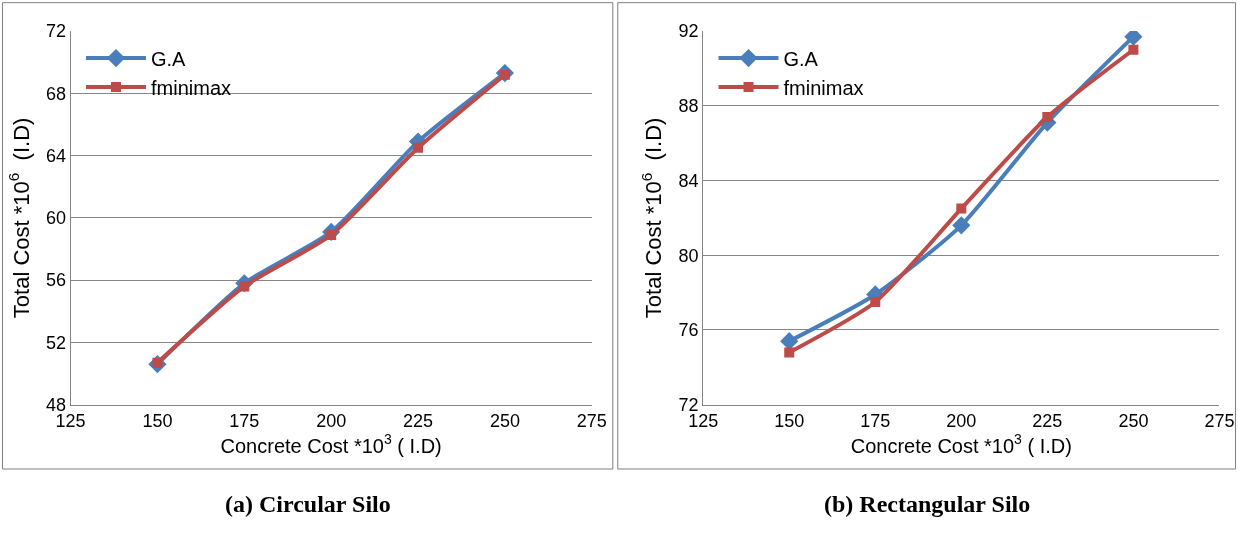 The image size is (1238, 536). Describe the element at coordinates (308, 504) in the screenshot. I see `text: (a) Circular Silo` at that location.